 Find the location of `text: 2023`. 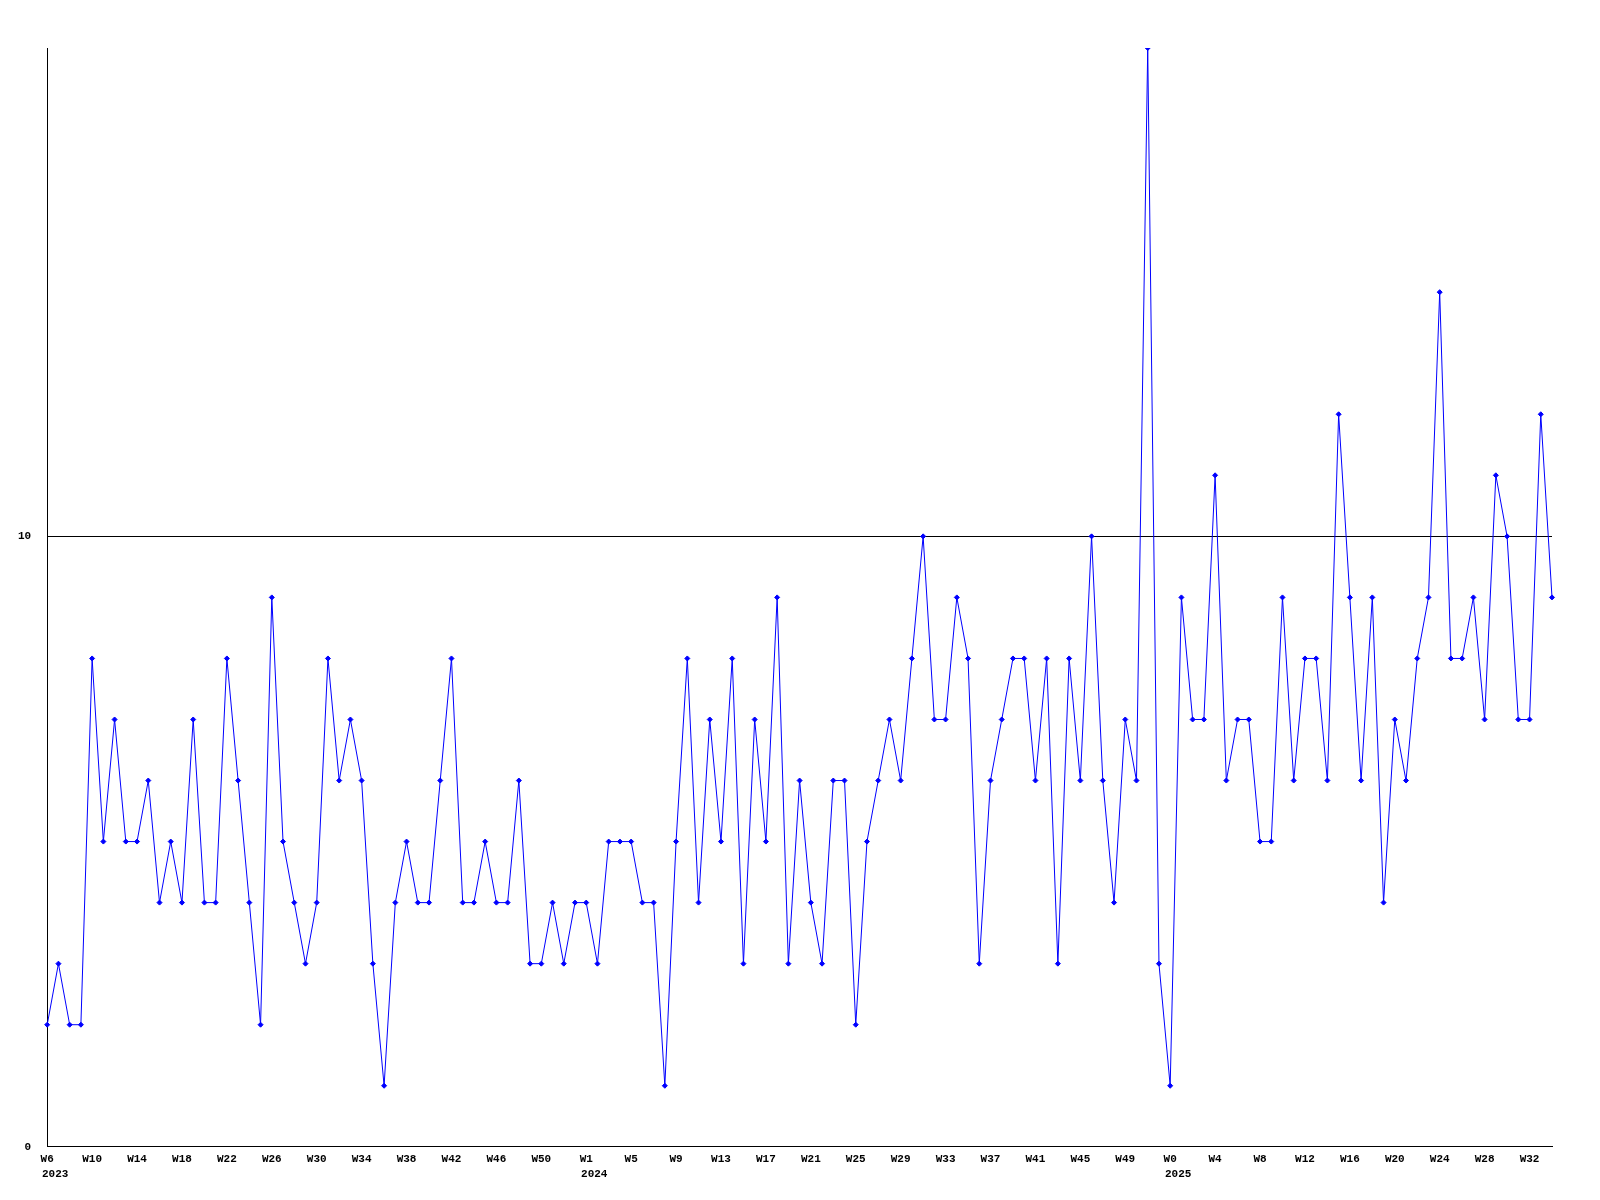

text: 2023 is located at coordinates (55, 1174).